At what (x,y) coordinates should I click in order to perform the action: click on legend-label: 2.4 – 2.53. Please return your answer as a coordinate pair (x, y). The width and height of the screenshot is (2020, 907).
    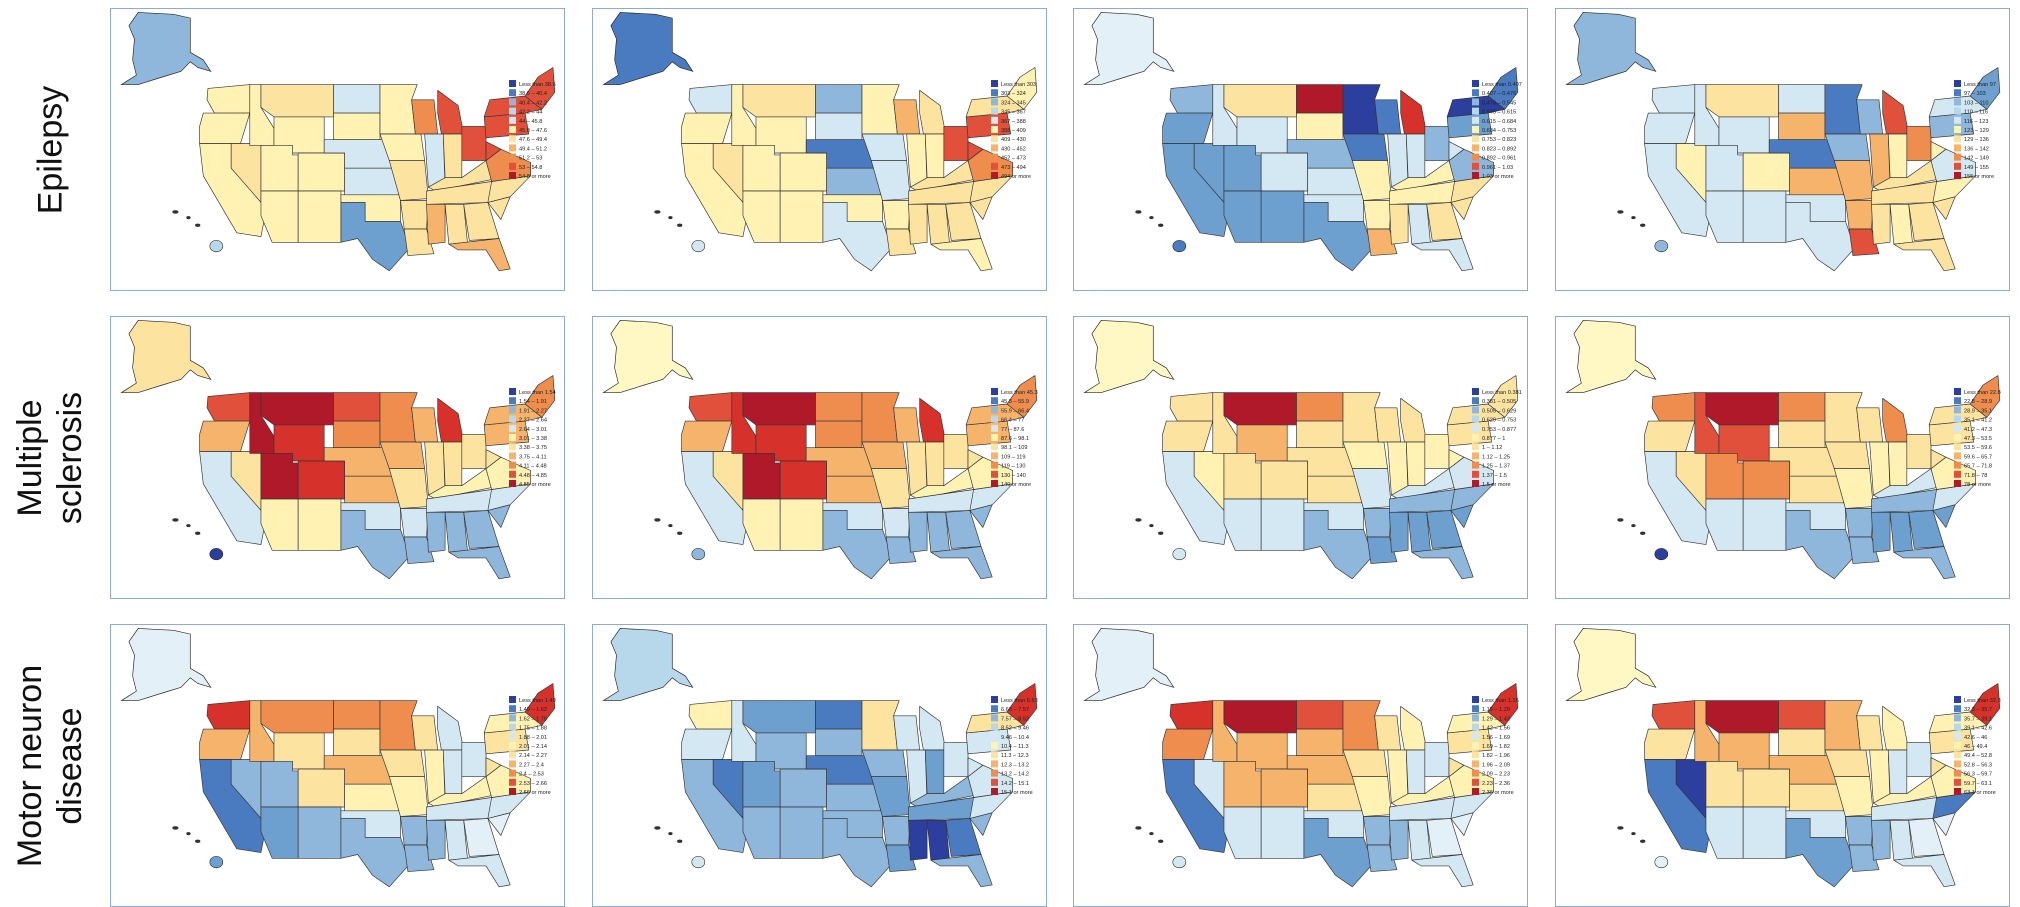
    Looking at the image, I should click on (531, 775).